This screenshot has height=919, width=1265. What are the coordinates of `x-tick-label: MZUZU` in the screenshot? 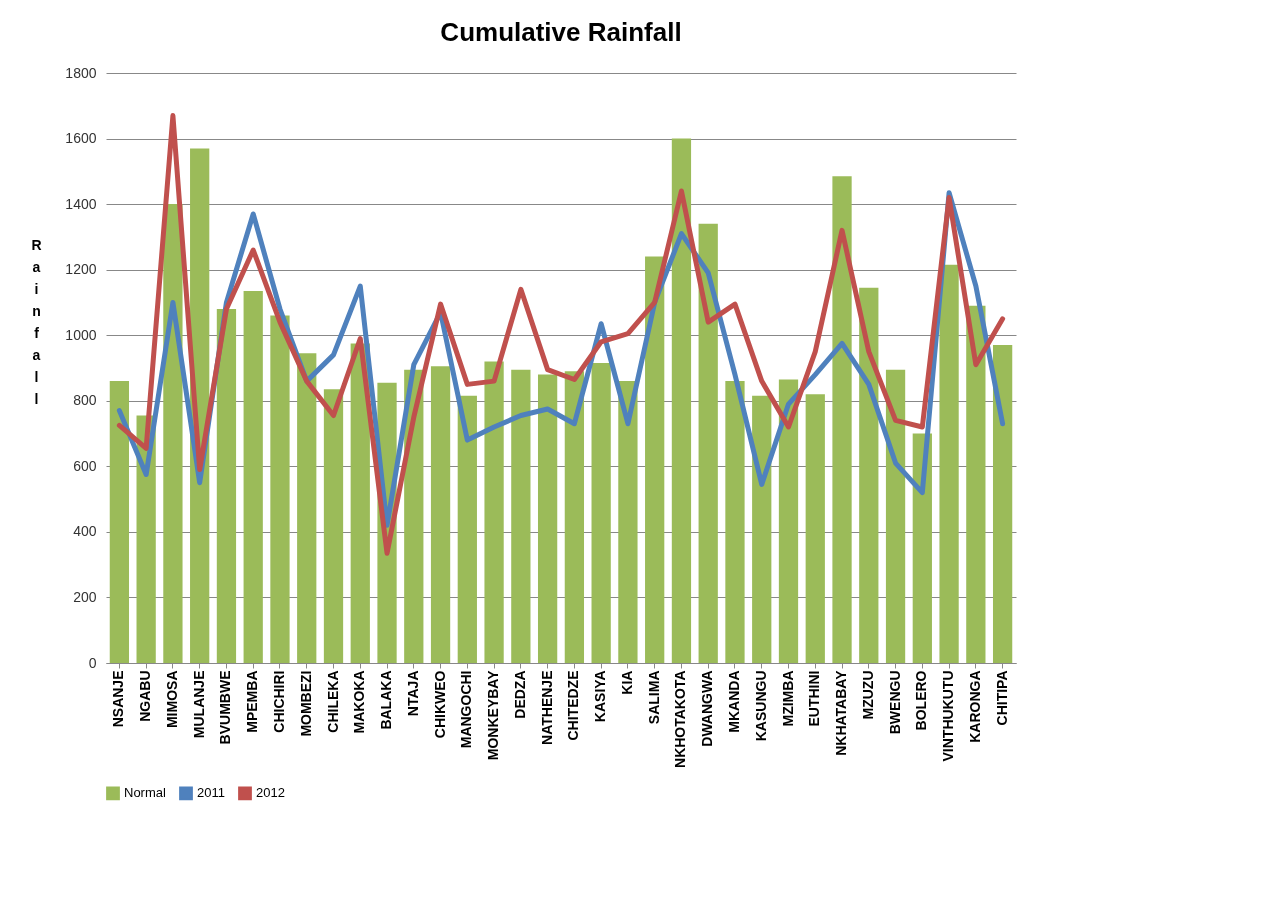 It's located at (867, 695).